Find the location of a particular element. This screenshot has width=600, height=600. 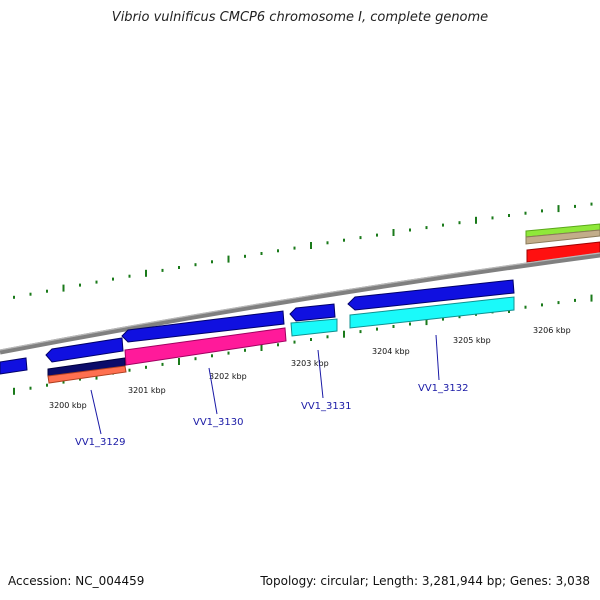

tick-label: 3205 kbp is located at coordinates (472, 340).